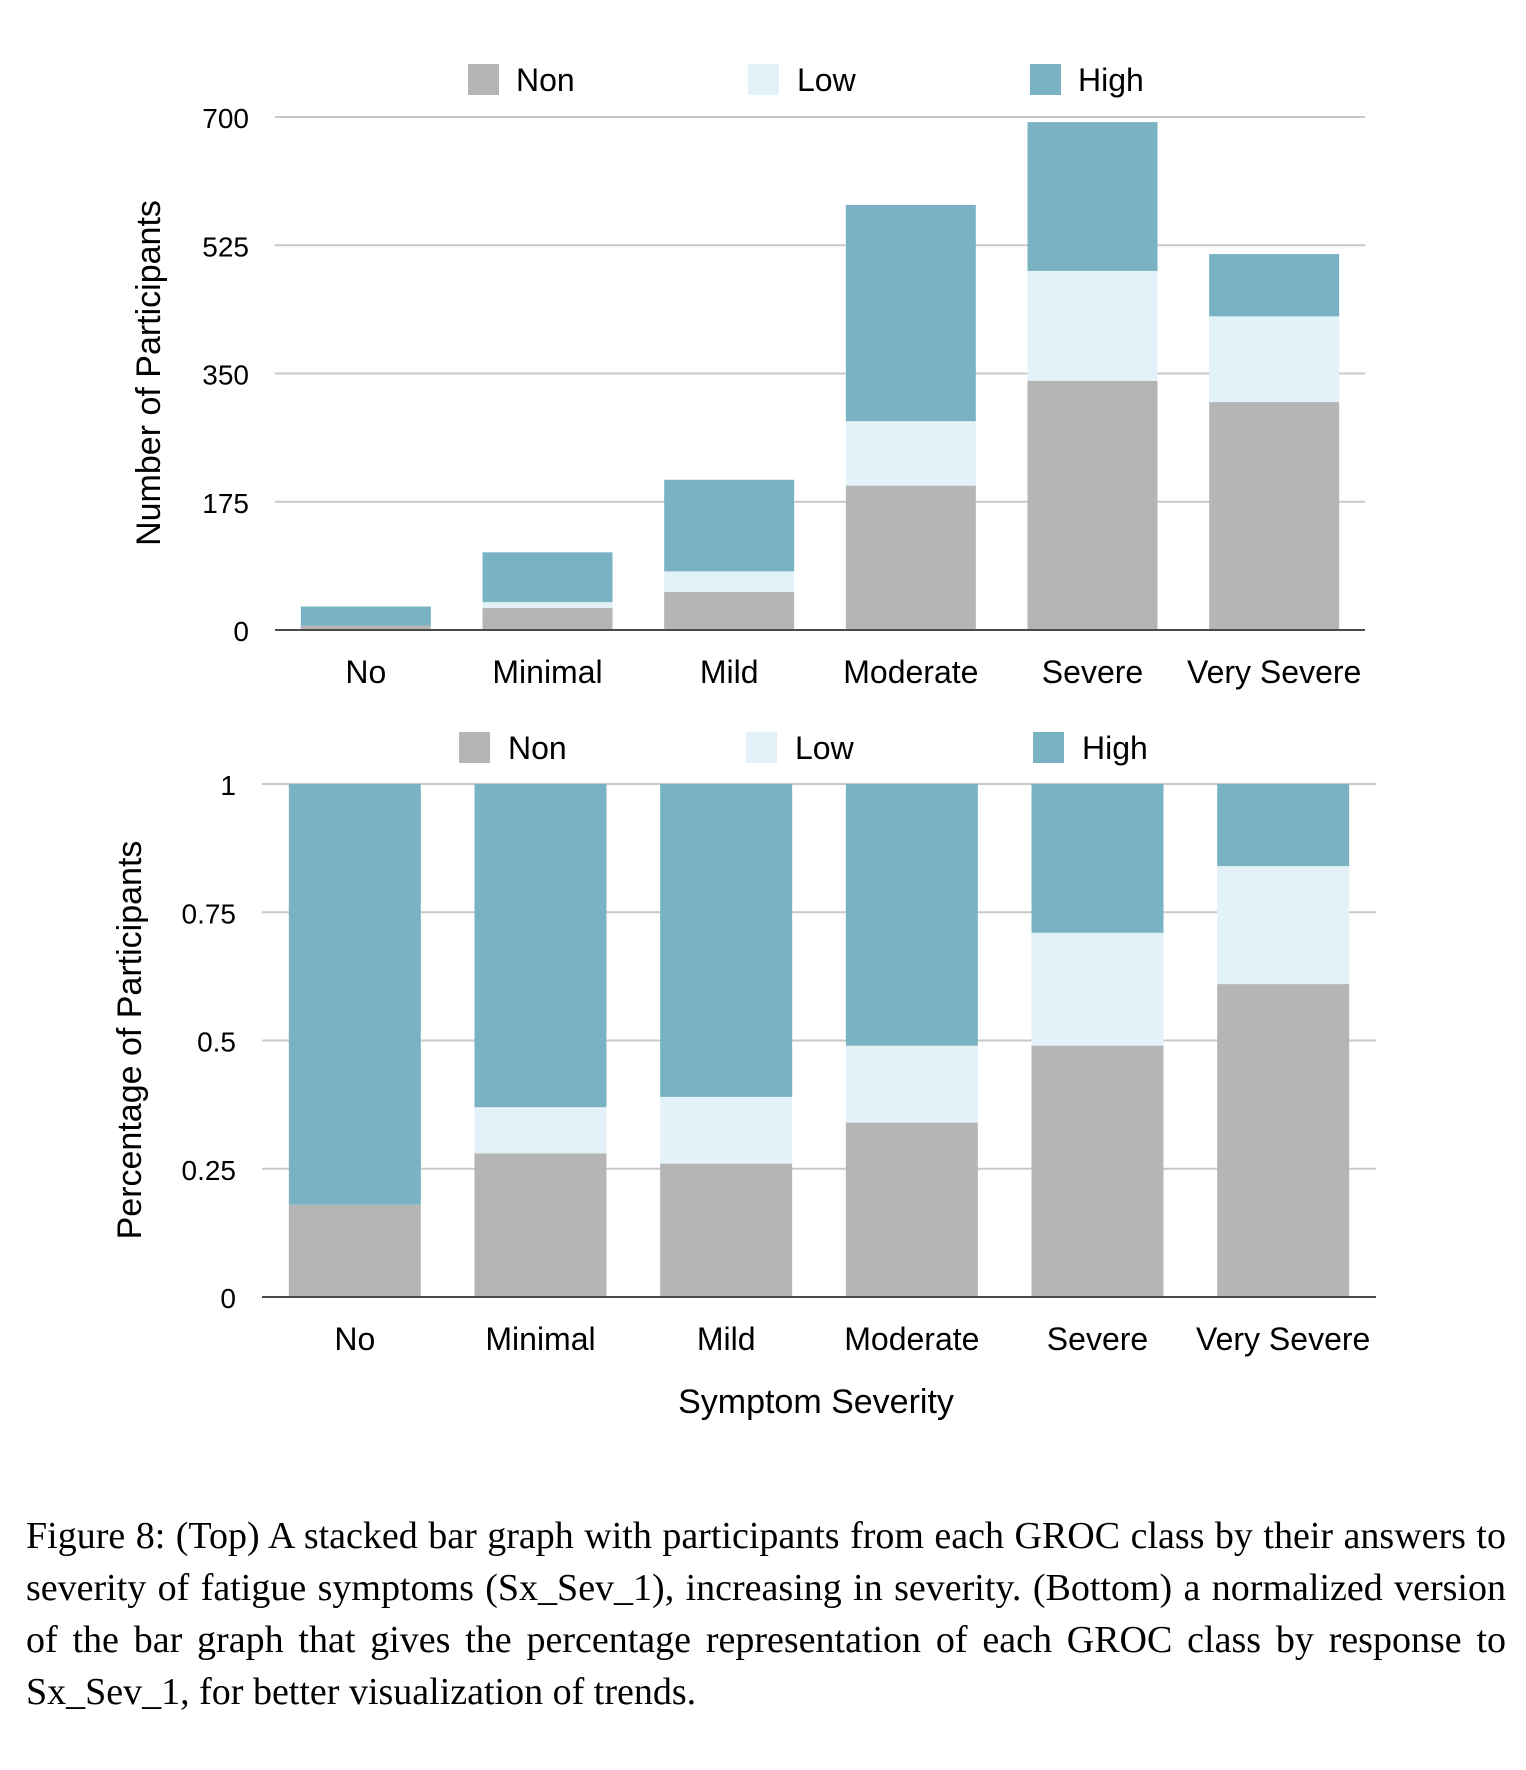 The width and height of the screenshot is (1526, 1770). What do you see at coordinates (216, 1042) in the screenshot?
I see `y-tick-label: 0.5` at bounding box center [216, 1042].